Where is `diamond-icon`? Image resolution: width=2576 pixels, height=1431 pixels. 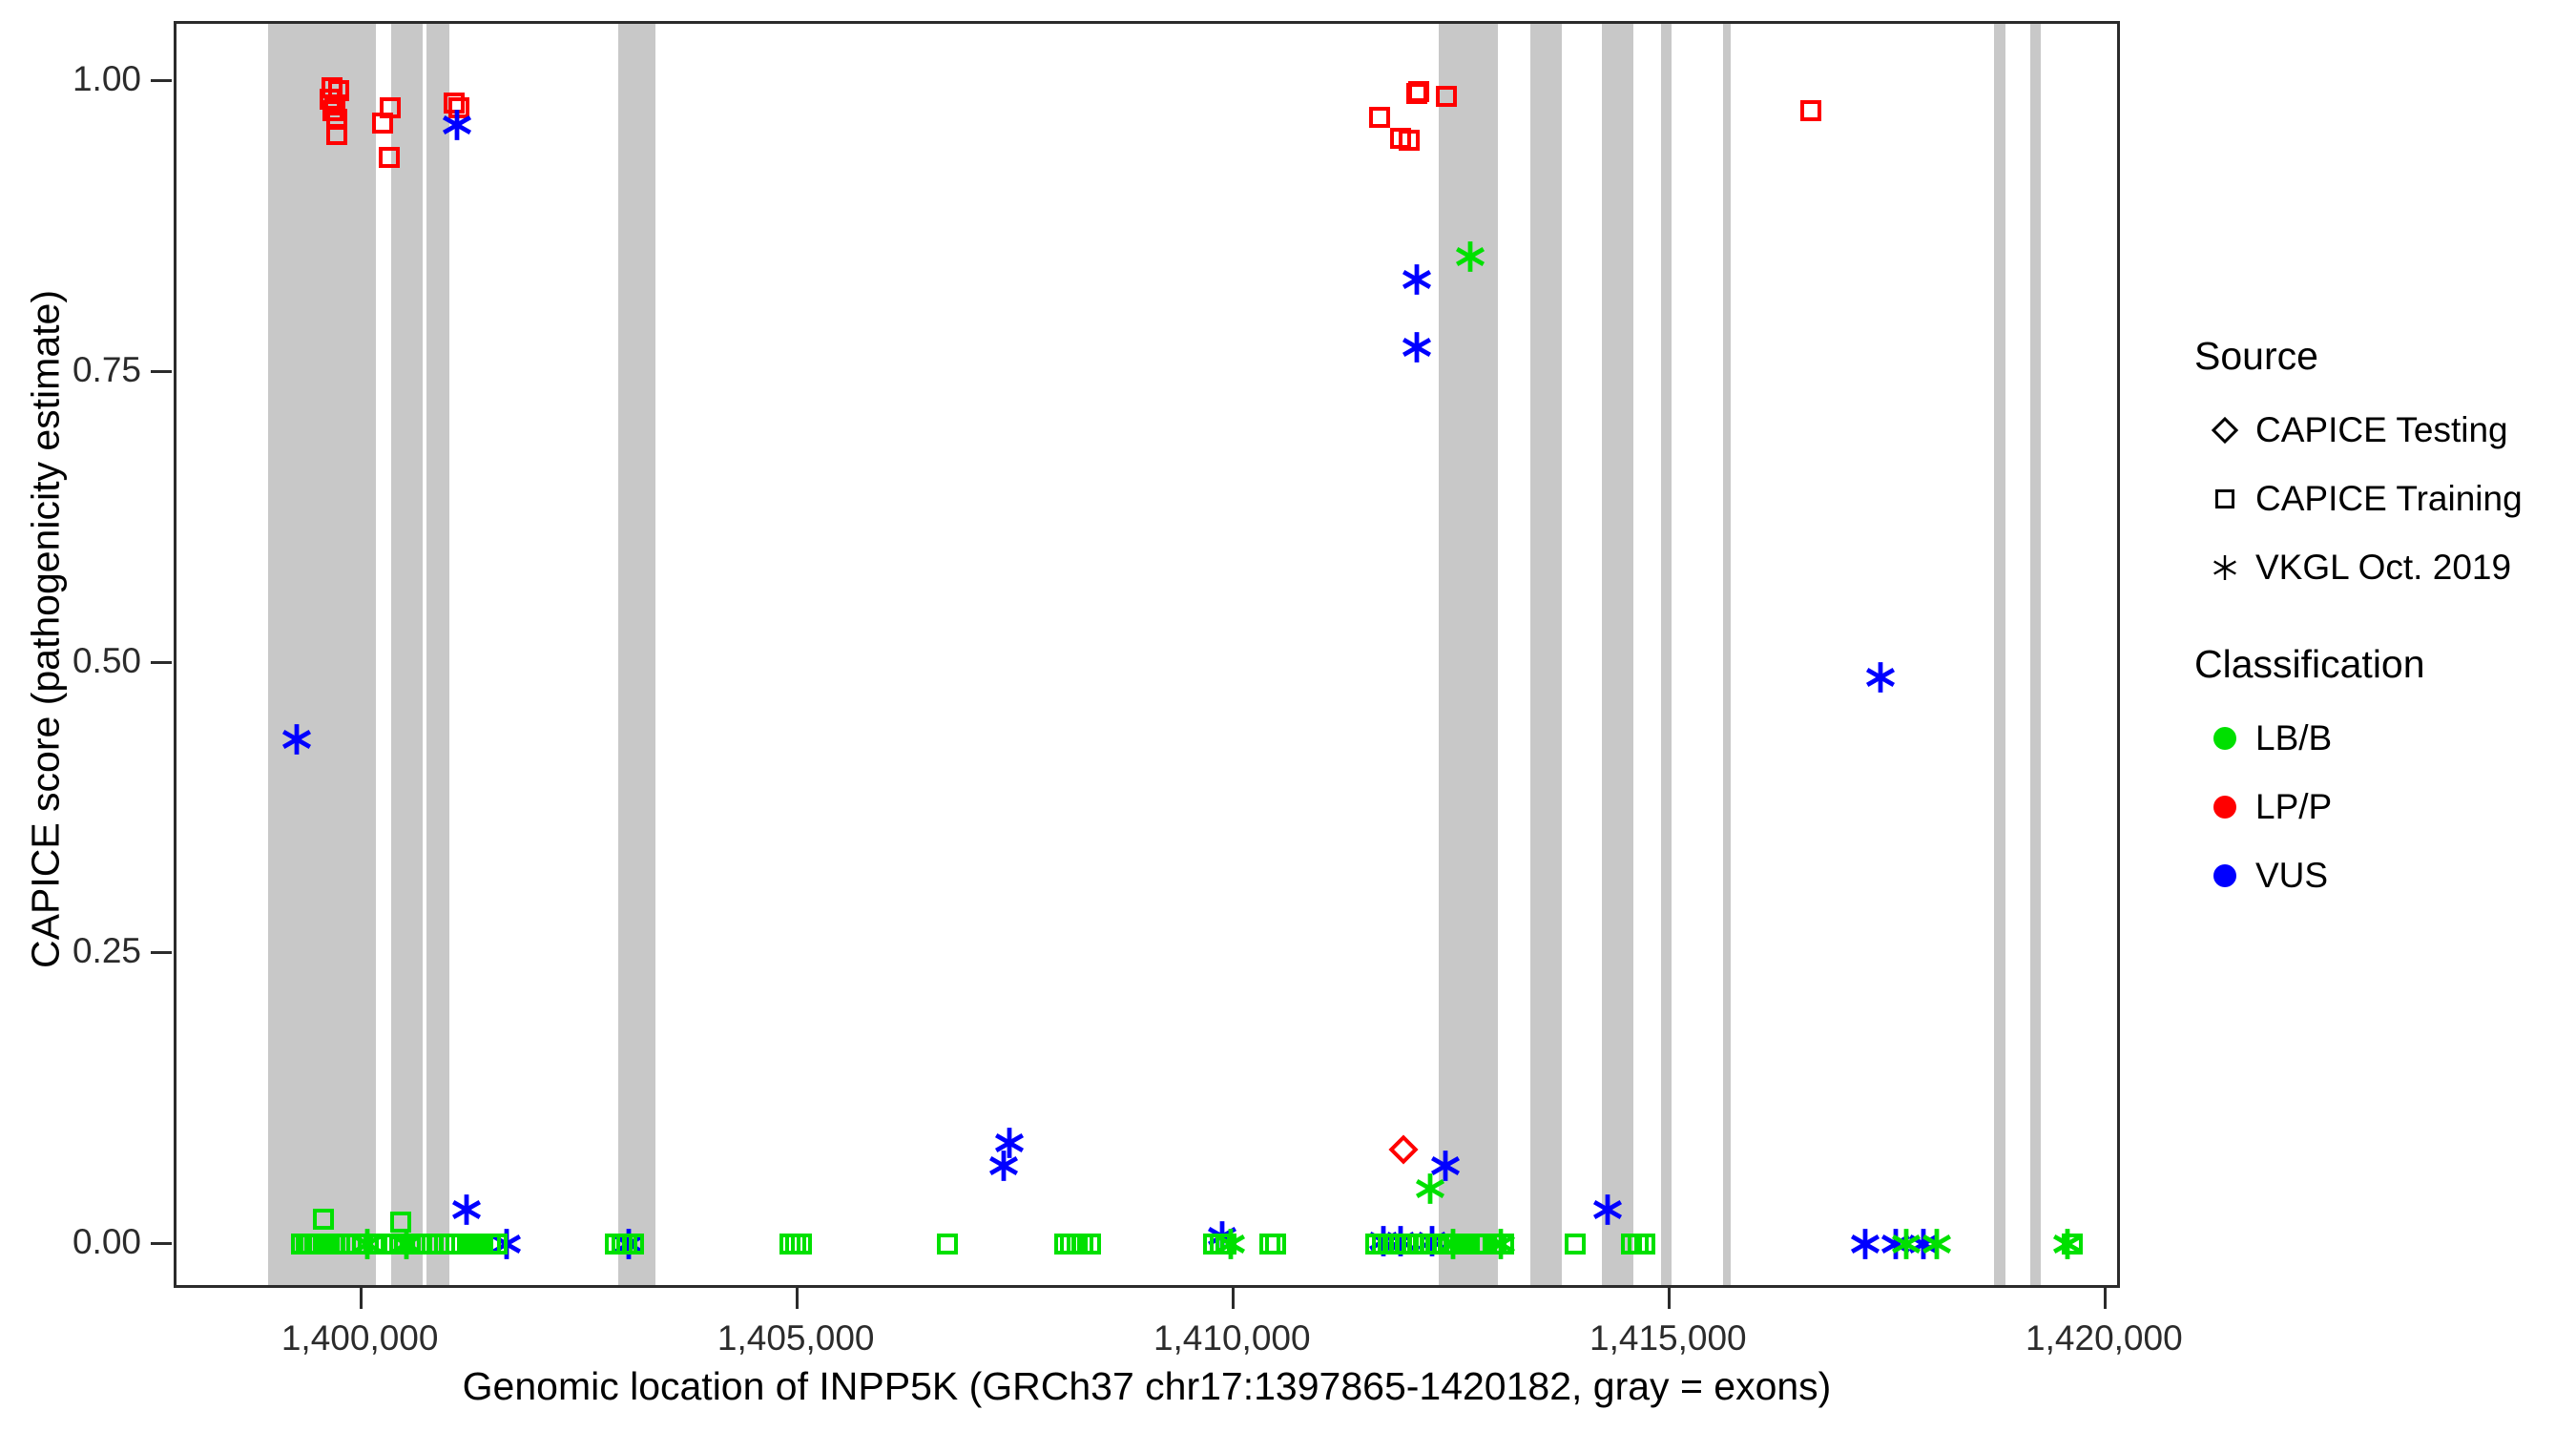
diamond-icon is located at coordinates (2224, 430).